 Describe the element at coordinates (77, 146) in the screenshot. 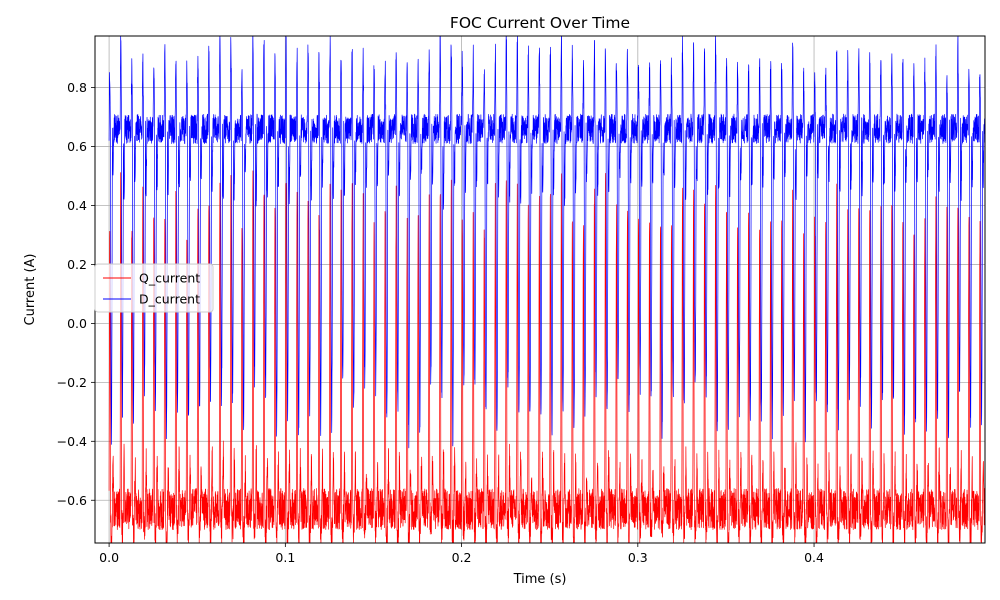

I see `y-tick-label: 0.6` at that location.